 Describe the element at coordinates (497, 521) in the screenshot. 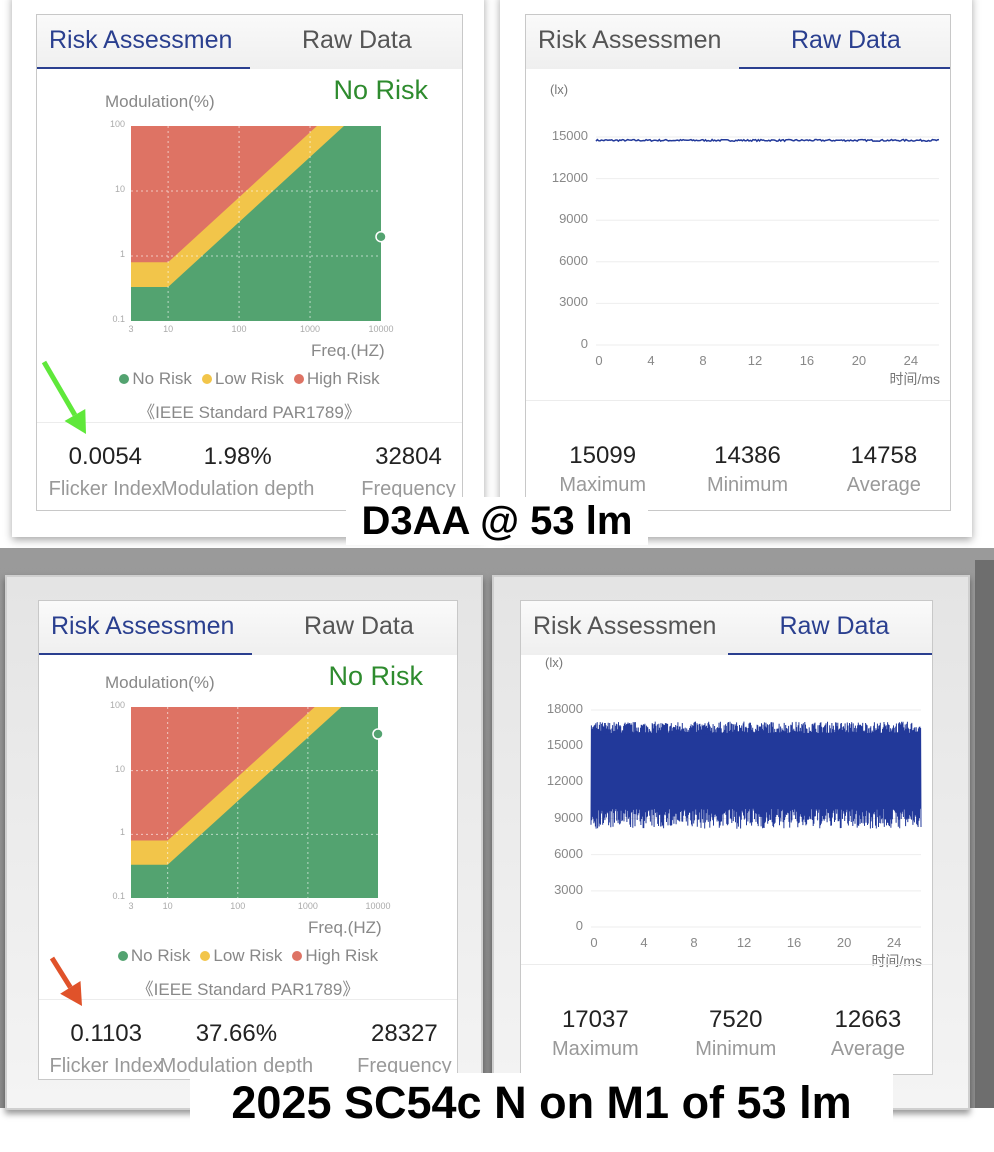

I see `caption-top: D3AA @ 53 lm` at that location.